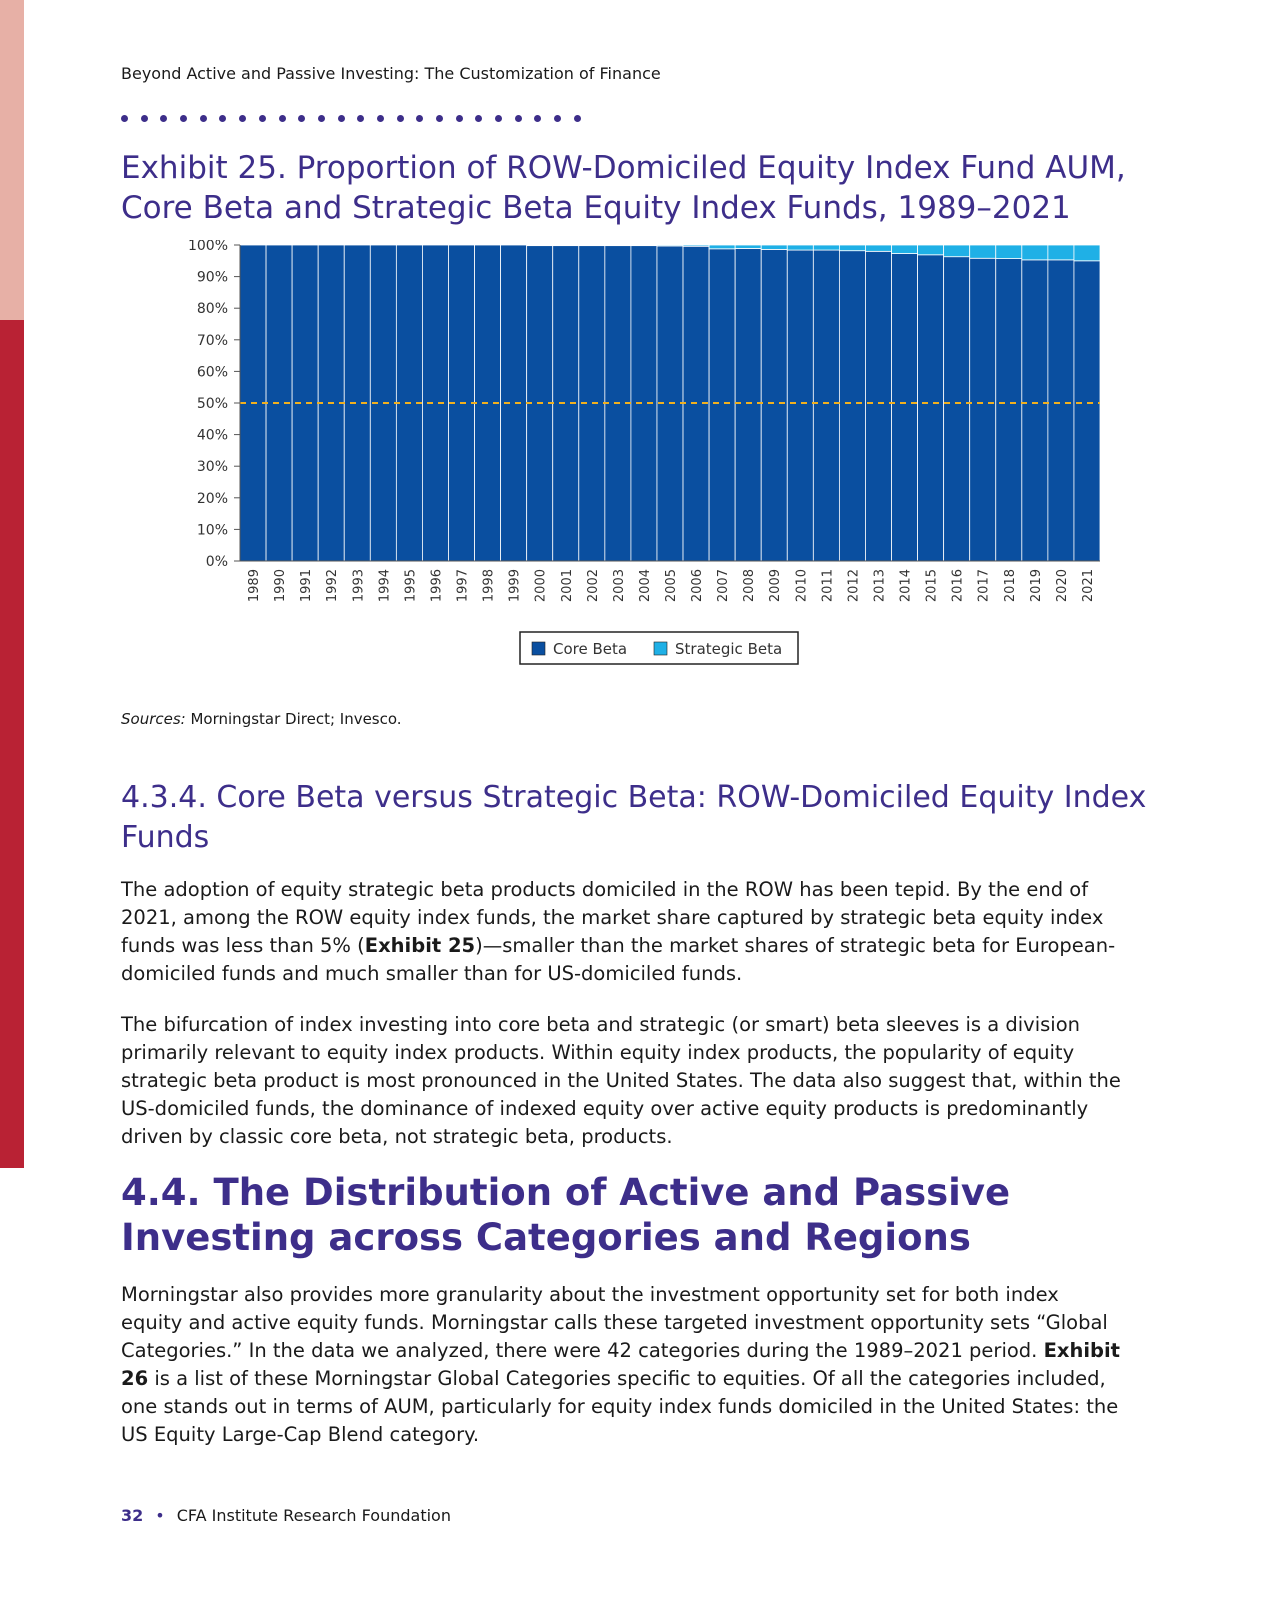  What do you see at coordinates (515, 585) in the screenshot?
I see `x-tick-label: 1999` at bounding box center [515, 585].